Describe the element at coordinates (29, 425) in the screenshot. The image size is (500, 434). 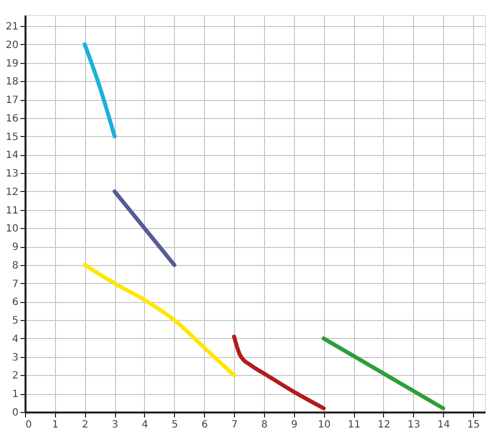
I see `x-tick-label: 0` at that location.